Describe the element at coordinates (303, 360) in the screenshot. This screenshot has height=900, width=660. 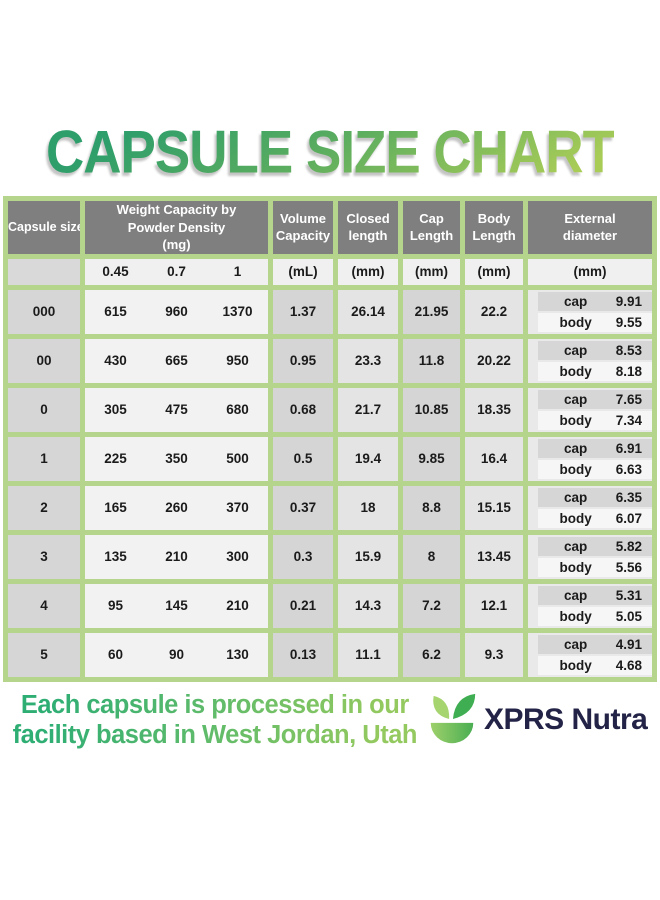
I see `volume-cell: 0.95` at that location.